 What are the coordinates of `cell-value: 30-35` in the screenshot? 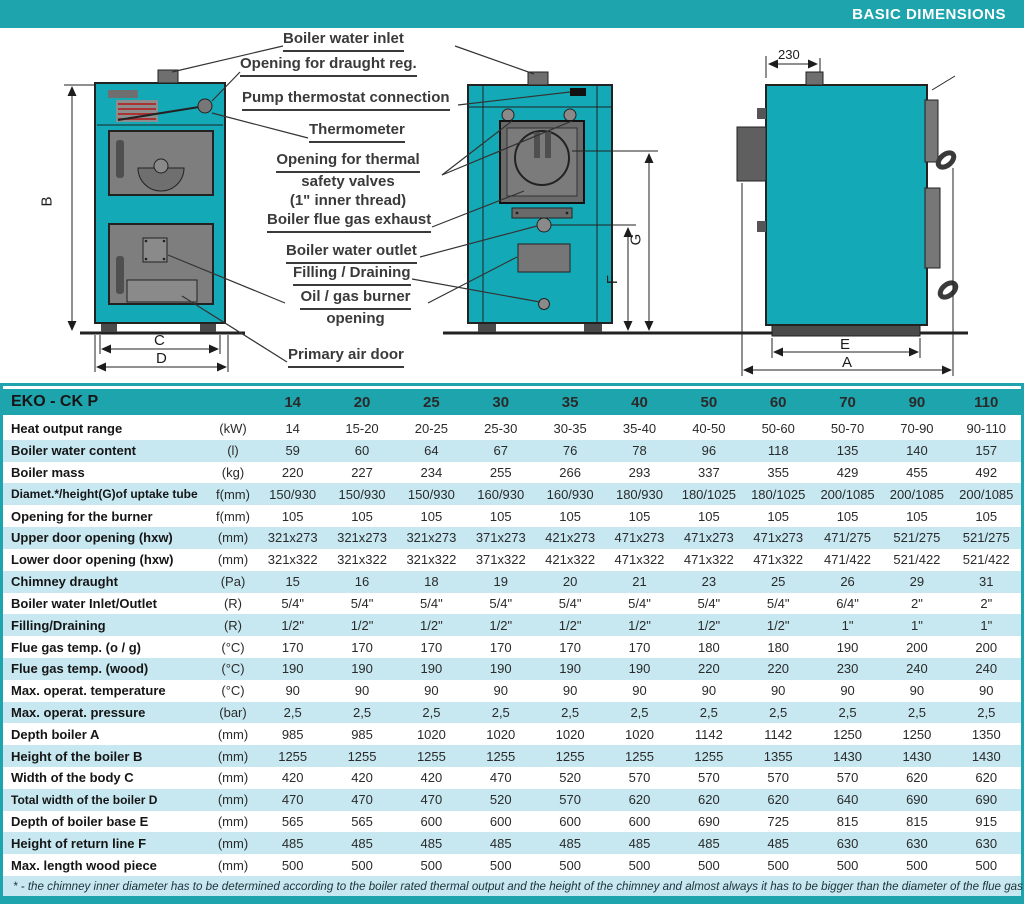 It's located at (570, 429).